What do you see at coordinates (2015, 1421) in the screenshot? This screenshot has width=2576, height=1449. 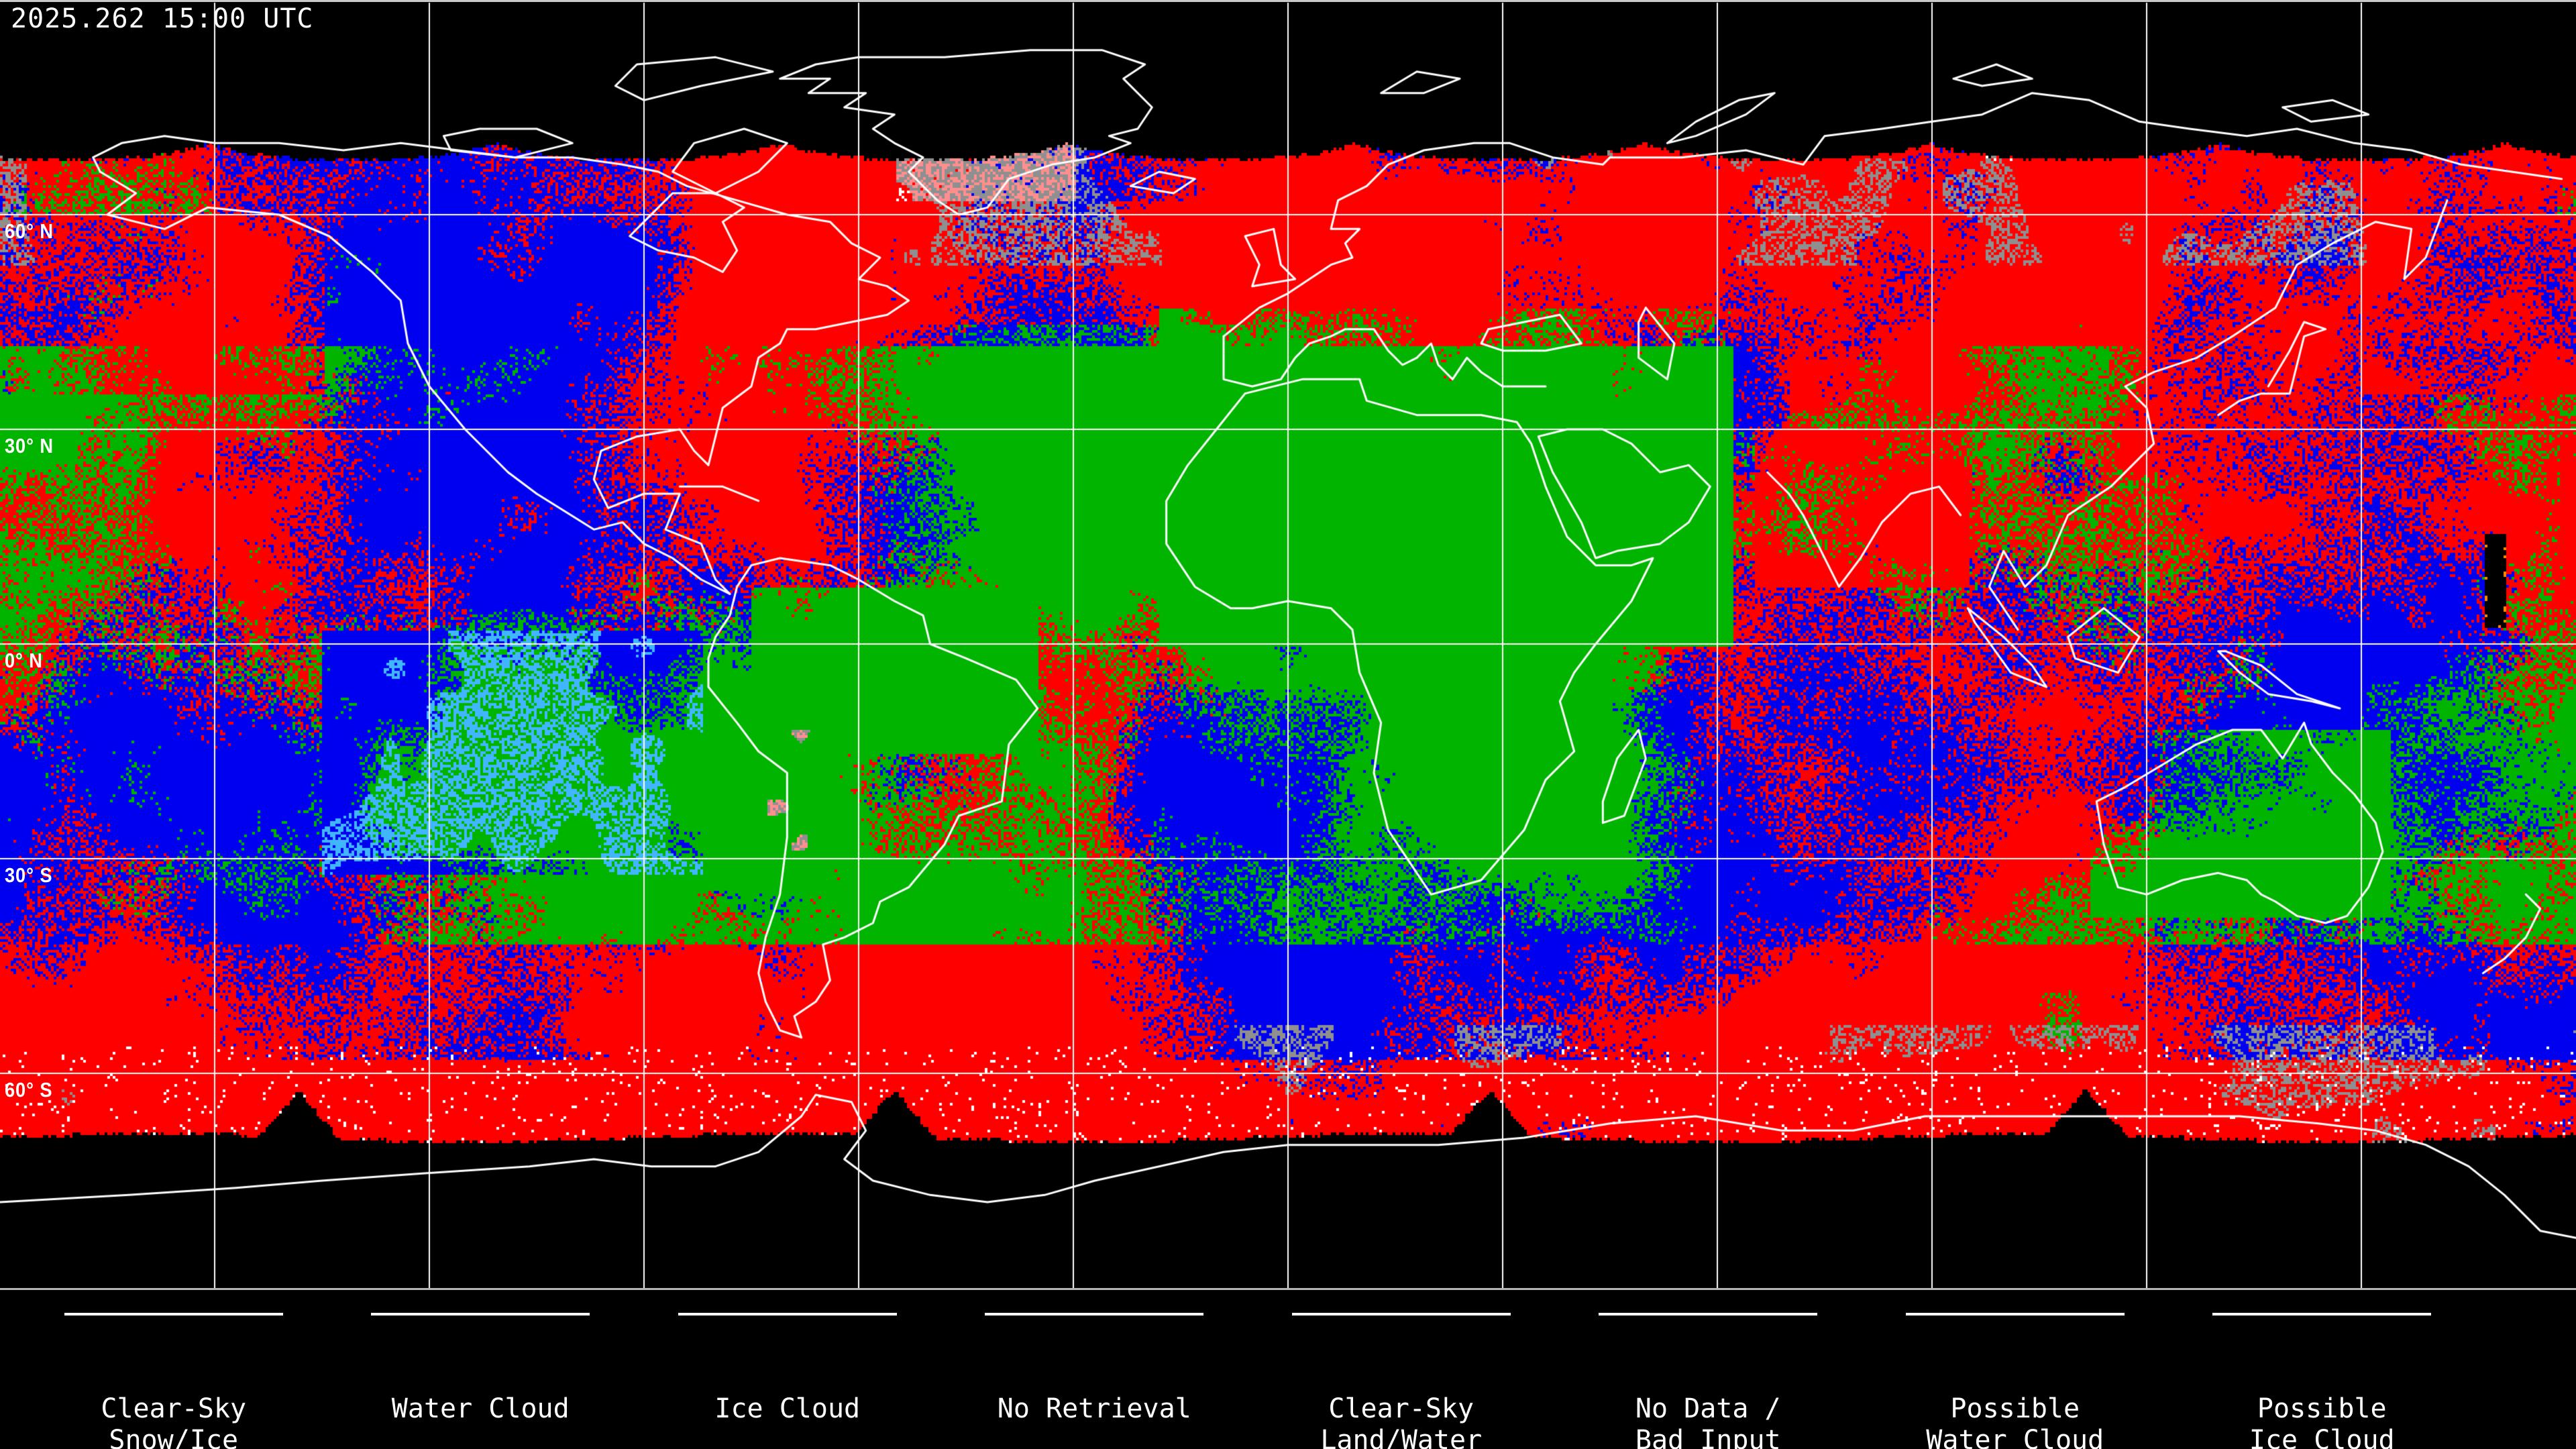 I see `legend-label: Possible Water Cloud` at bounding box center [2015, 1421].